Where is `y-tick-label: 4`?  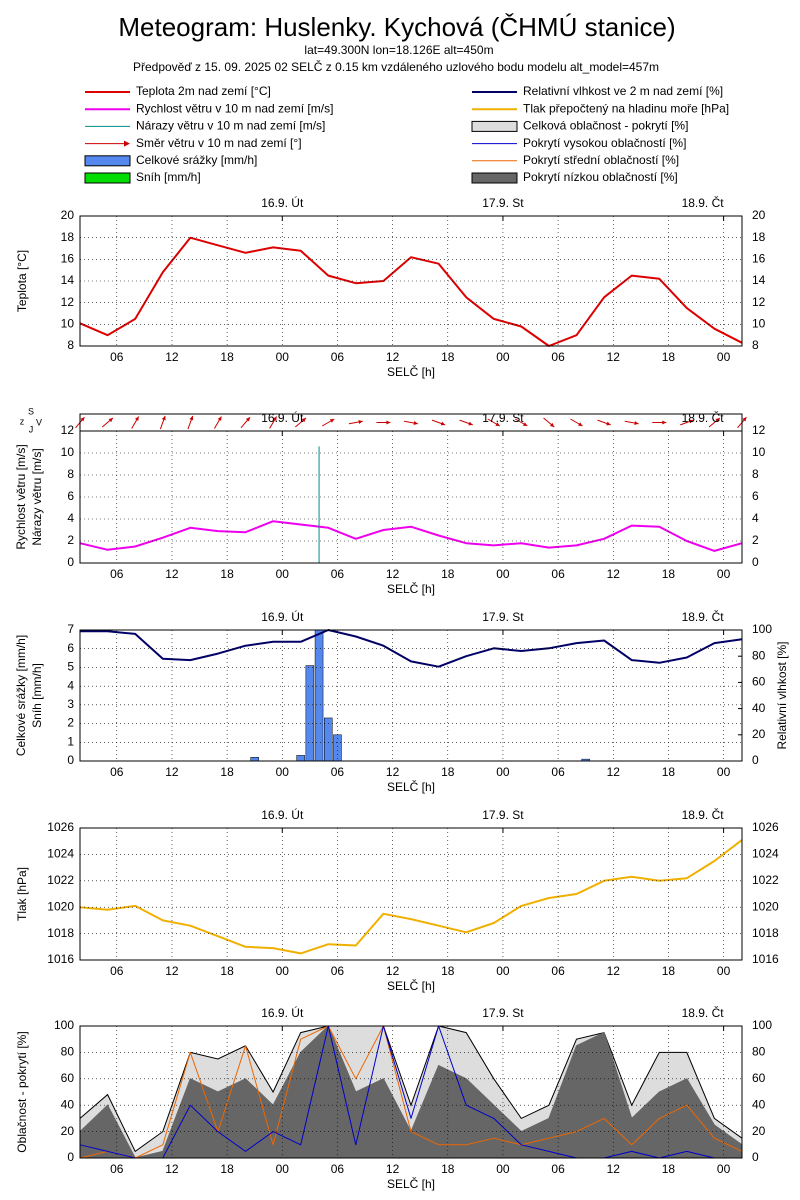 y-tick-label: 4 is located at coordinates (70, 518).